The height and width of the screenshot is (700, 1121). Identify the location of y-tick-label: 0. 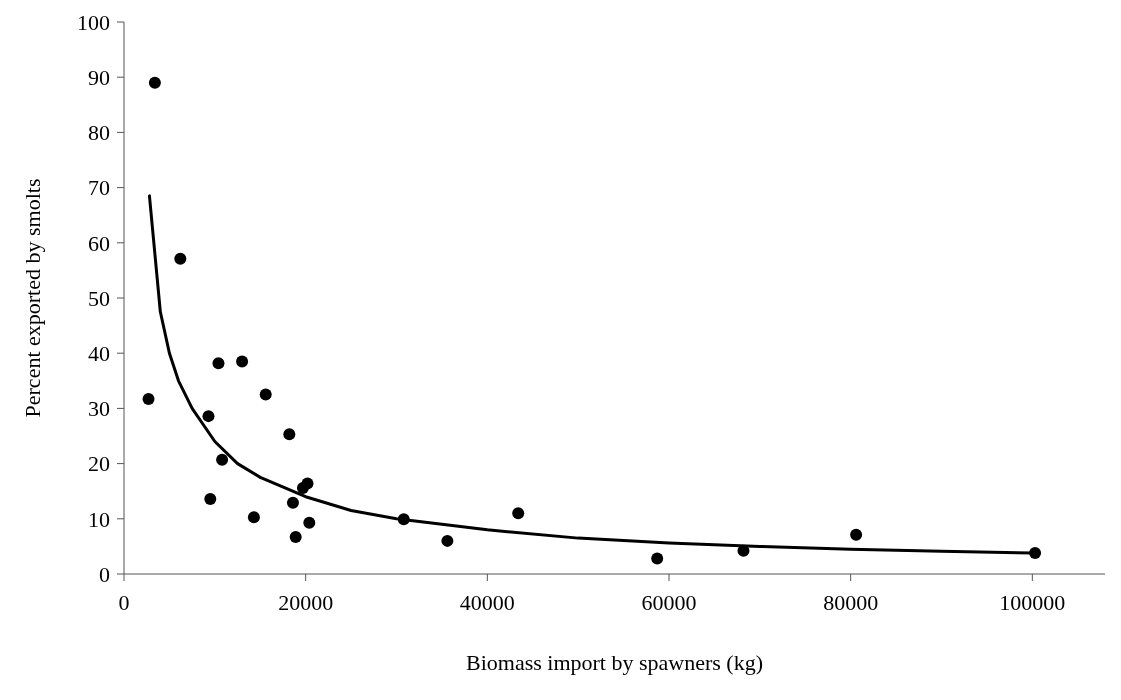
(104, 574).